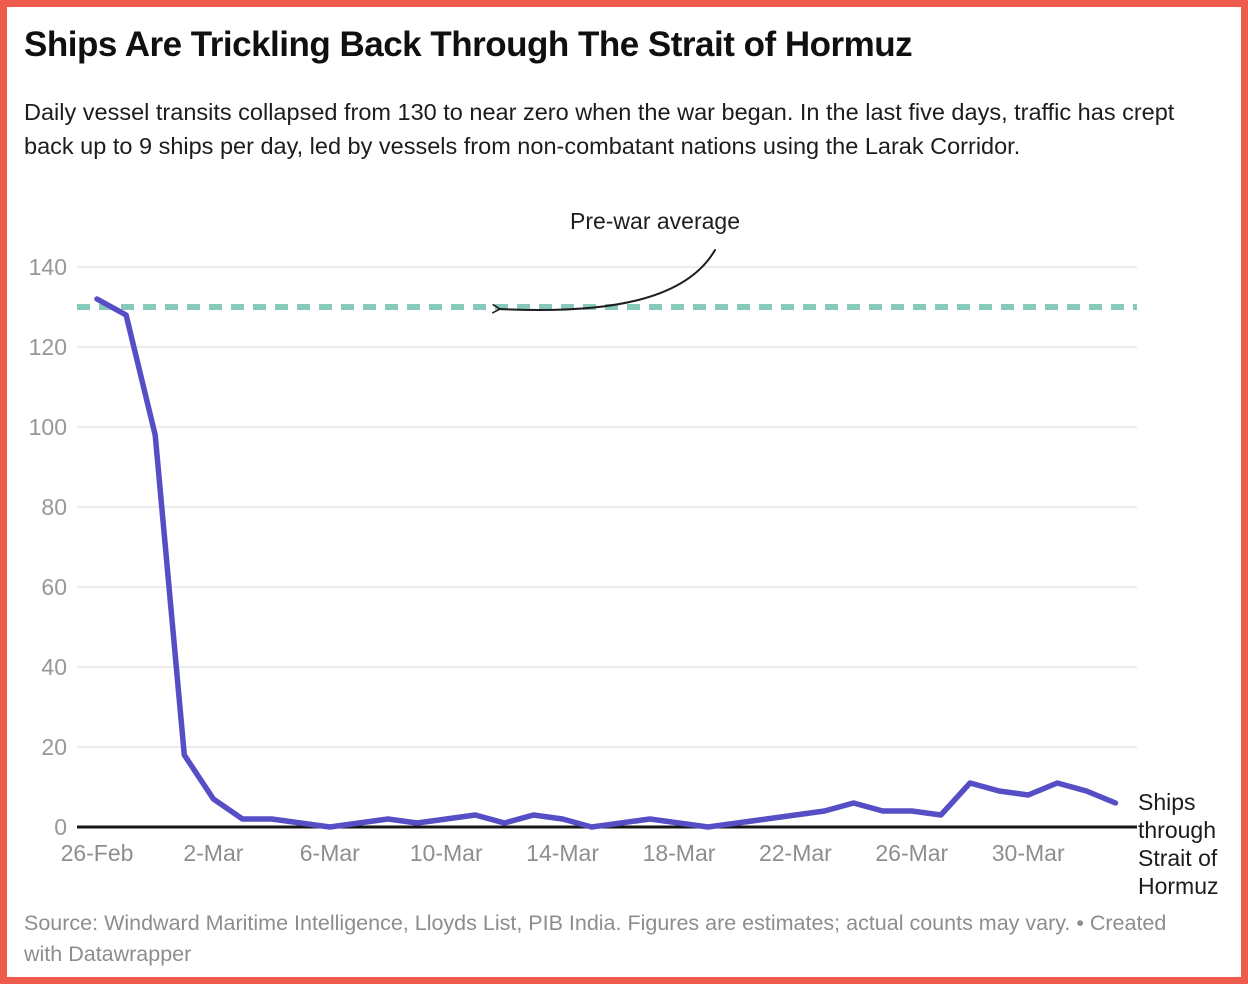 The height and width of the screenshot is (984, 1248). Describe the element at coordinates (54, 587) in the screenshot. I see `y-axis-tick-label: 60` at that location.